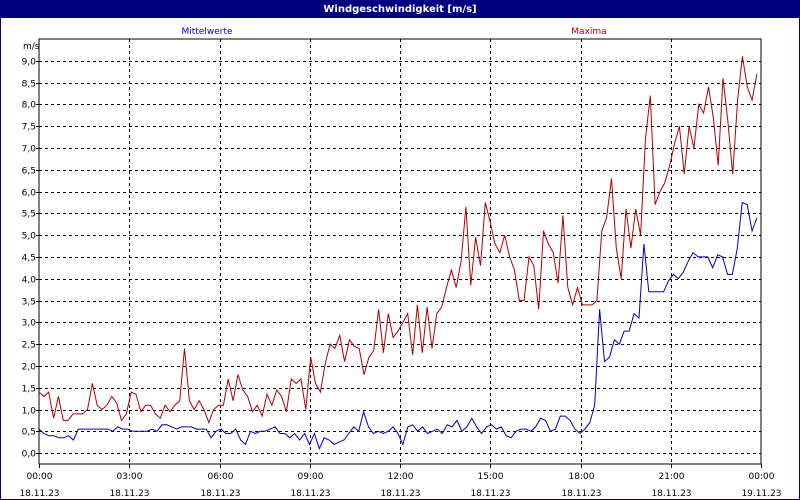  Describe the element at coordinates (29, 85) in the screenshot. I see `y-tick-label: 8,5` at that location.